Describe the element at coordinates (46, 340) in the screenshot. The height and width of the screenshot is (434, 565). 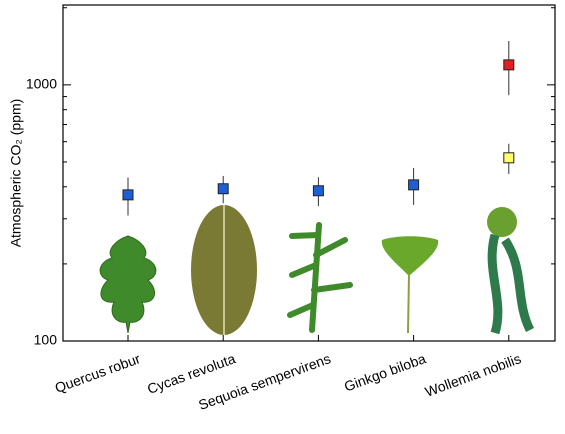
I see `y-tick-label: 100` at that location.